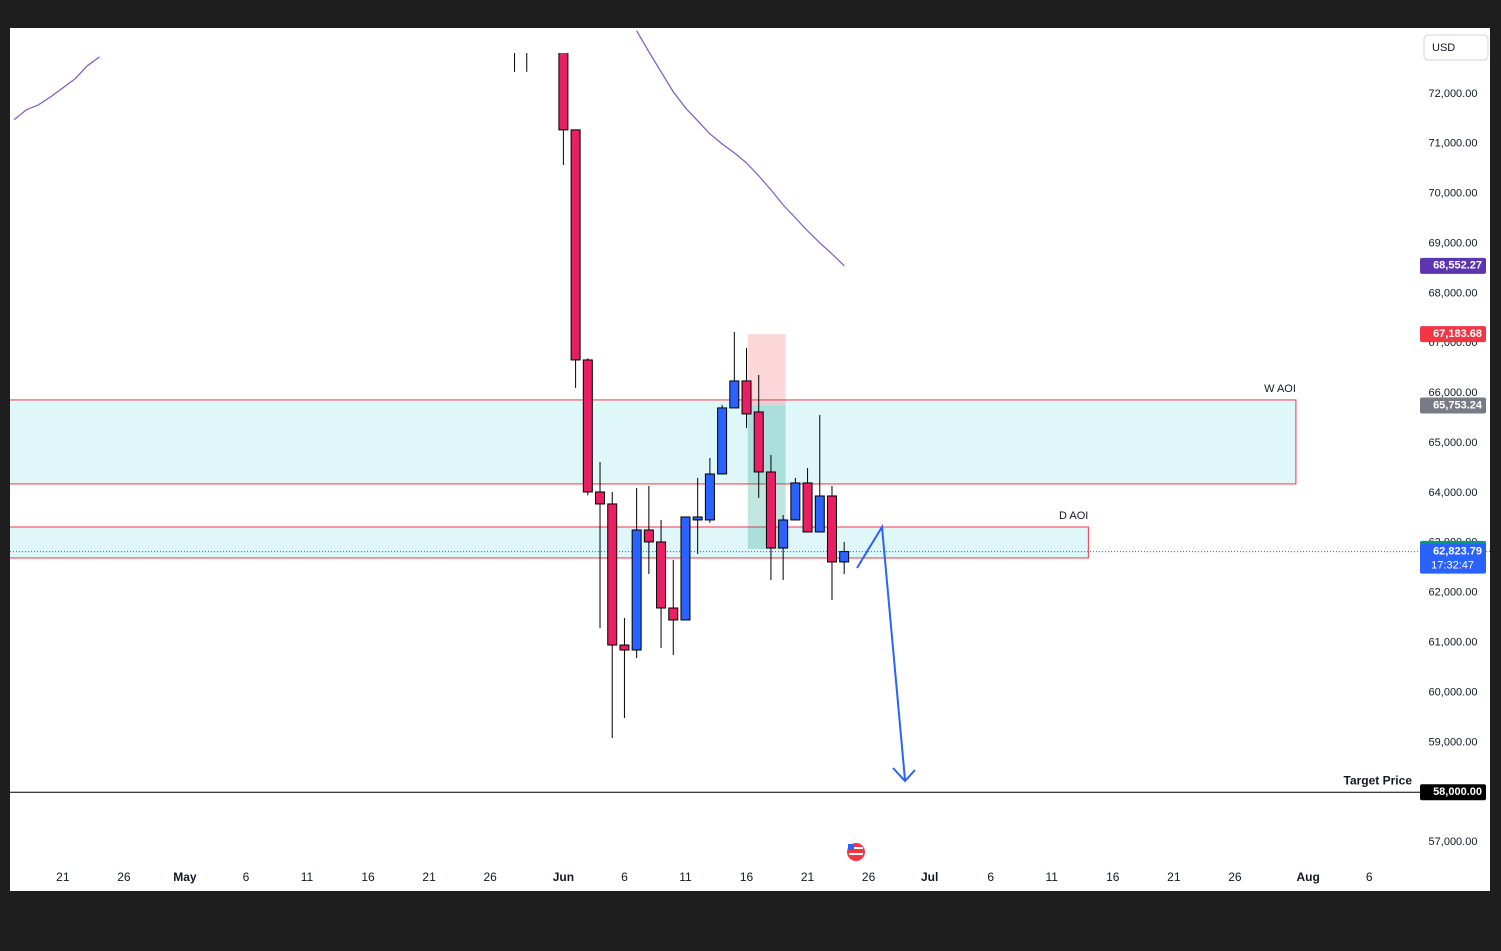 The image size is (1501, 951). What do you see at coordinates (563, 877) in the screenshot?
I see `x-tick-label: Jun` at bounding box center [563, 877].